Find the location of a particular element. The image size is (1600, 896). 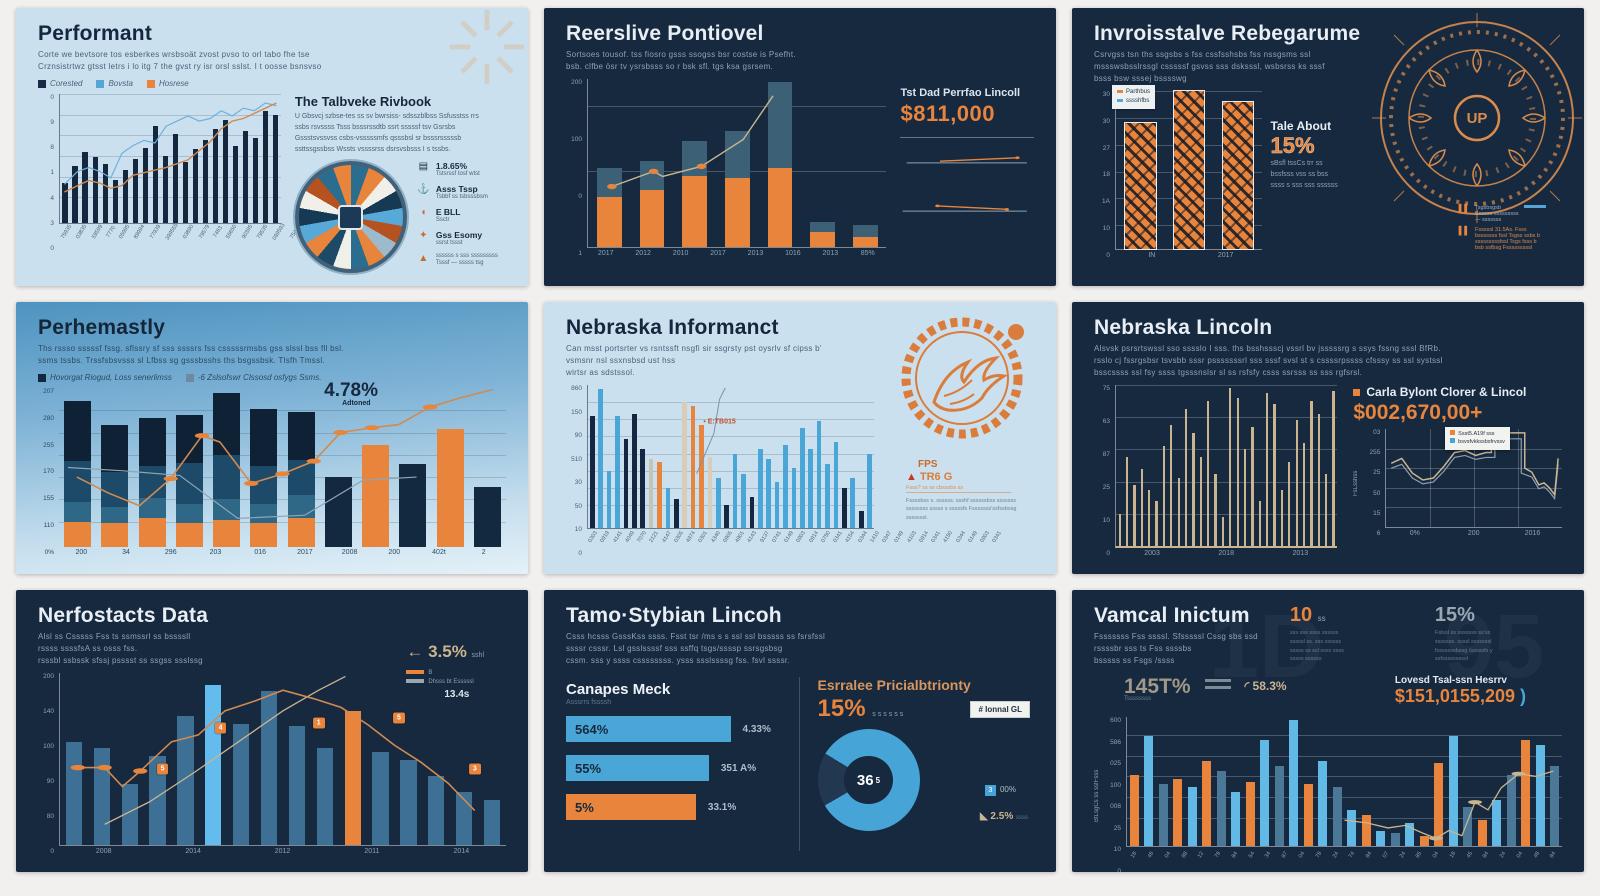

ghost-watermark: 95 is located at coordinates (1494, 647).